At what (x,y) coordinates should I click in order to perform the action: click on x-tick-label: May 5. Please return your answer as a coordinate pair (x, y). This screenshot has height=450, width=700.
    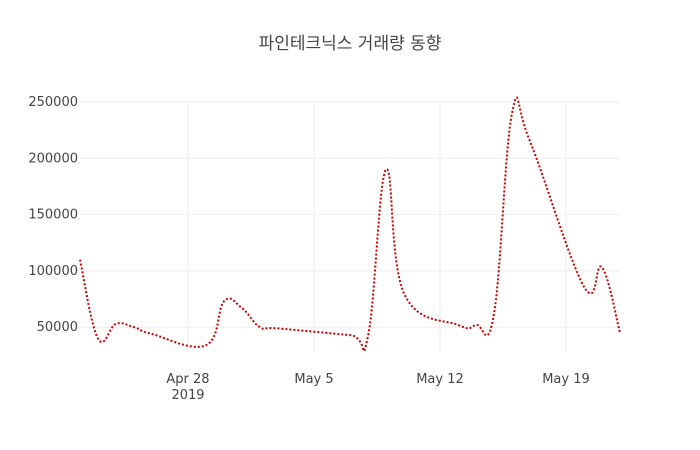
    Looking at the image, I should click on (313, 379).